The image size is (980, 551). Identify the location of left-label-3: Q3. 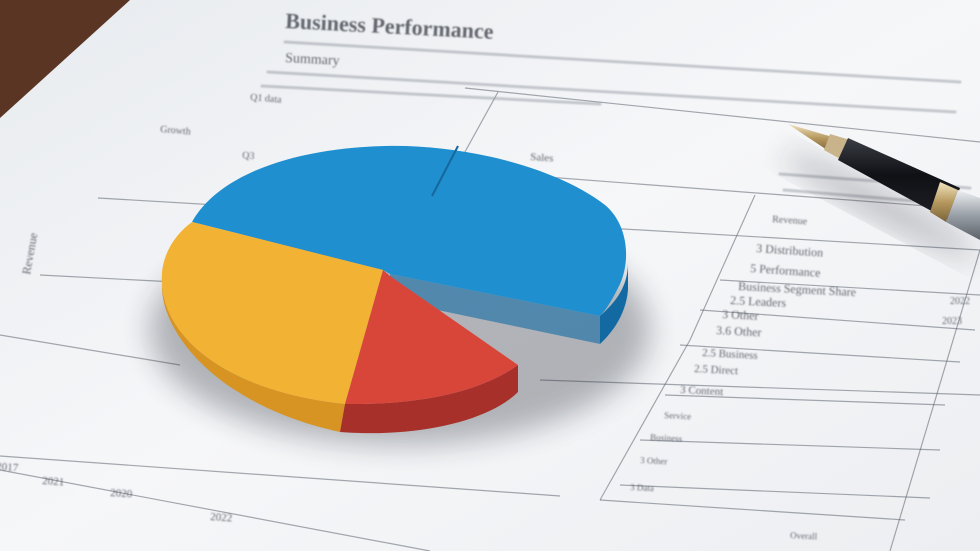
(248, 156).